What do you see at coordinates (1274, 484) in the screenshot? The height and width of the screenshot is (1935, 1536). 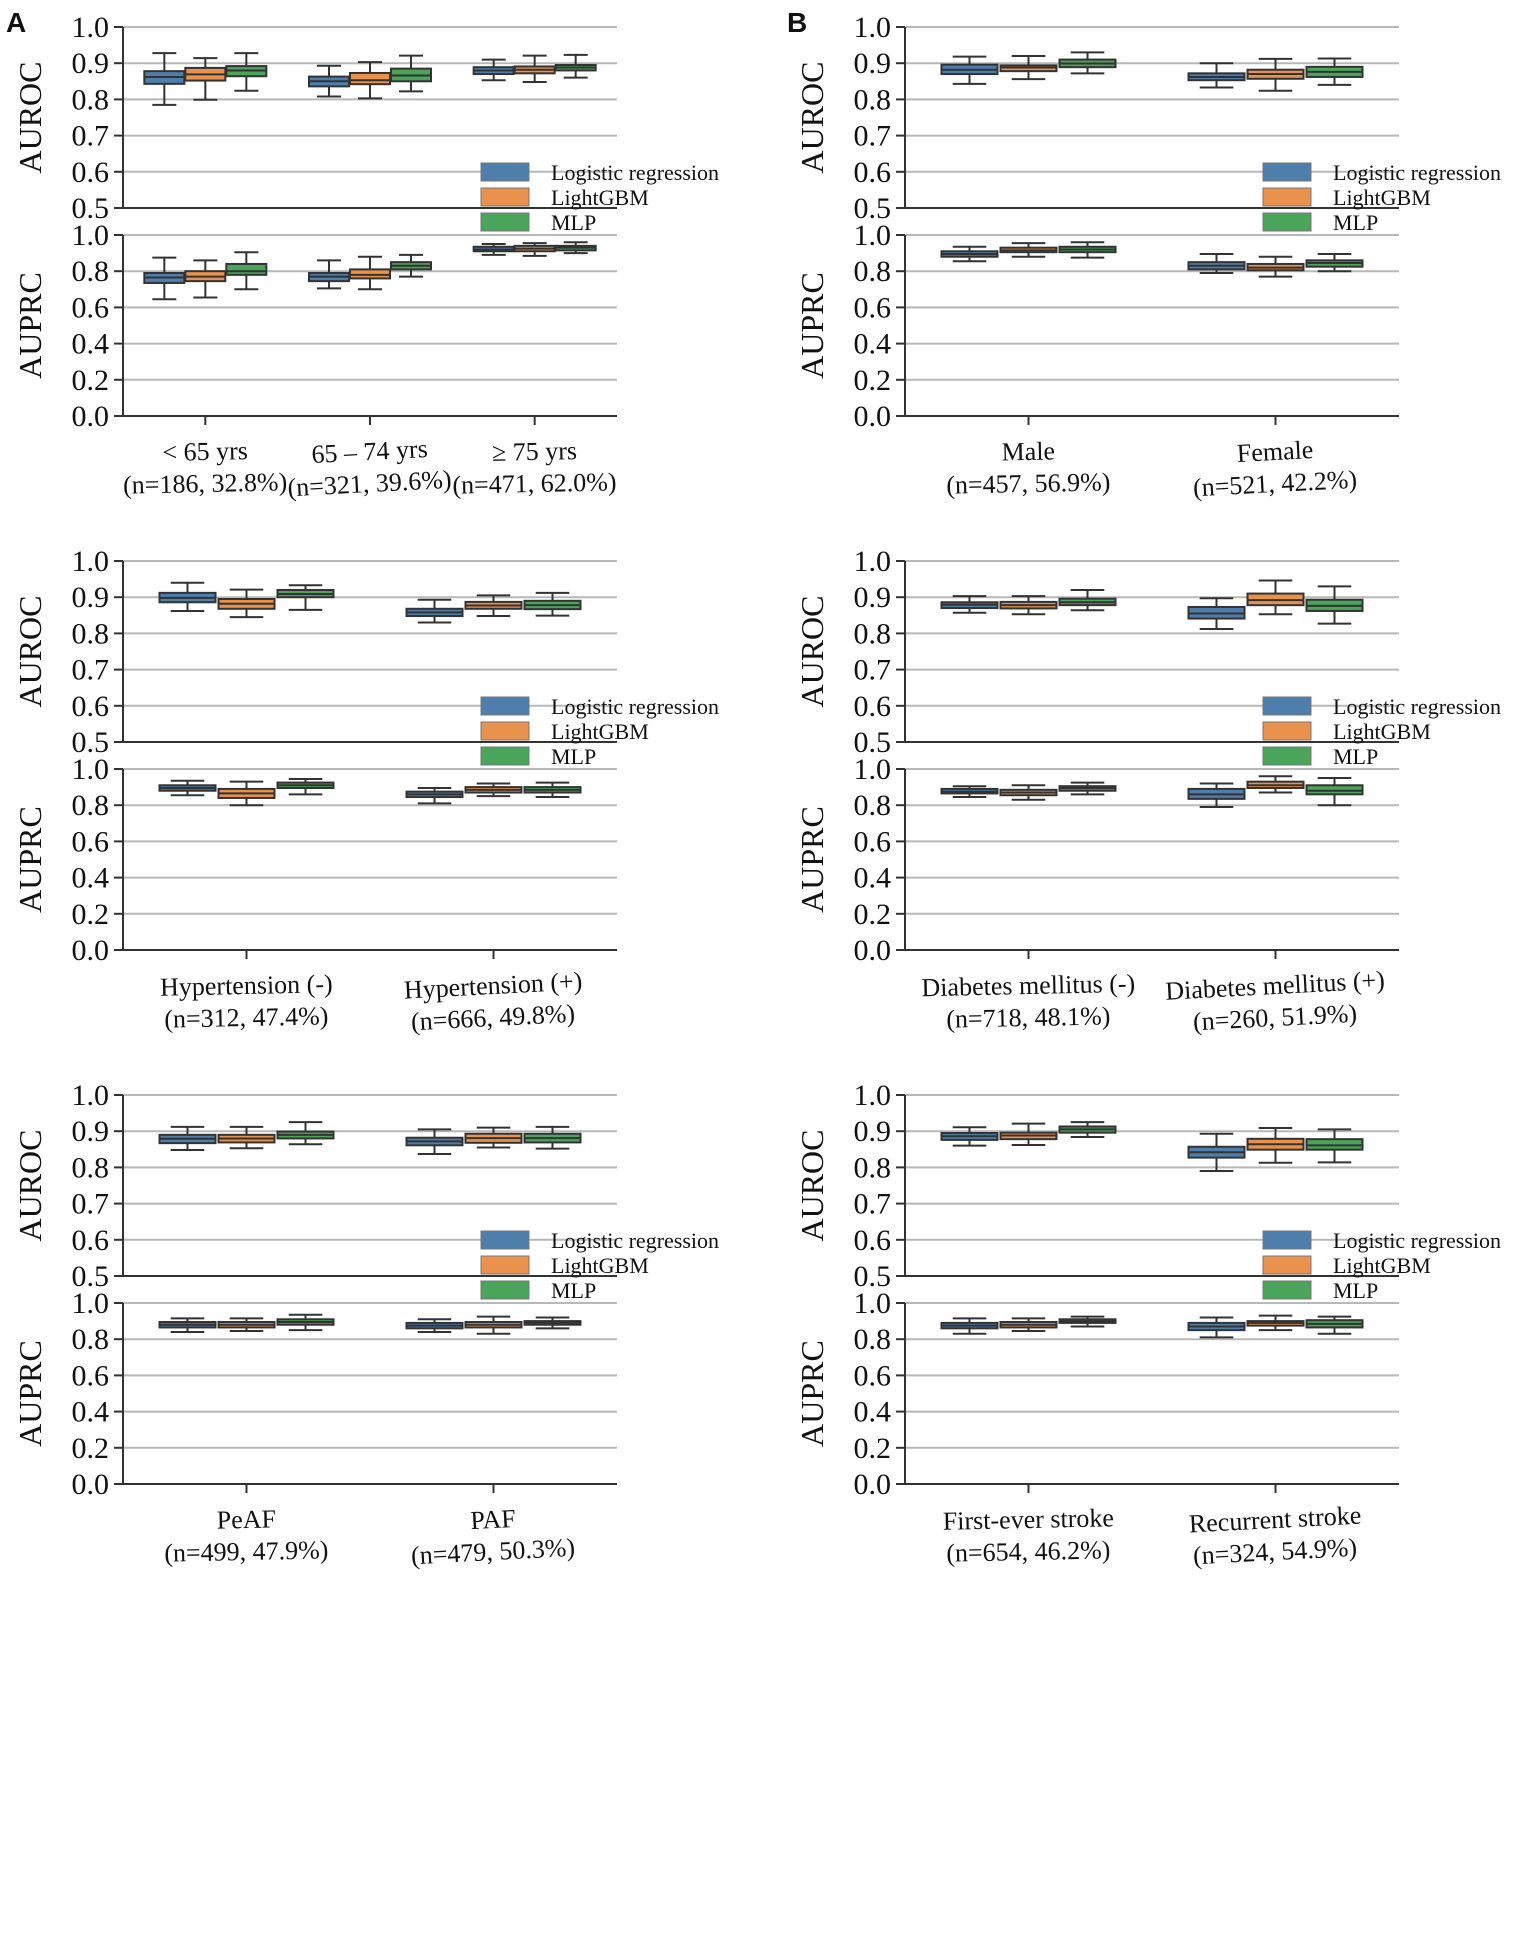 I see `category-count: (n=521, 42.2%)` at bounding box center [1274, 484].